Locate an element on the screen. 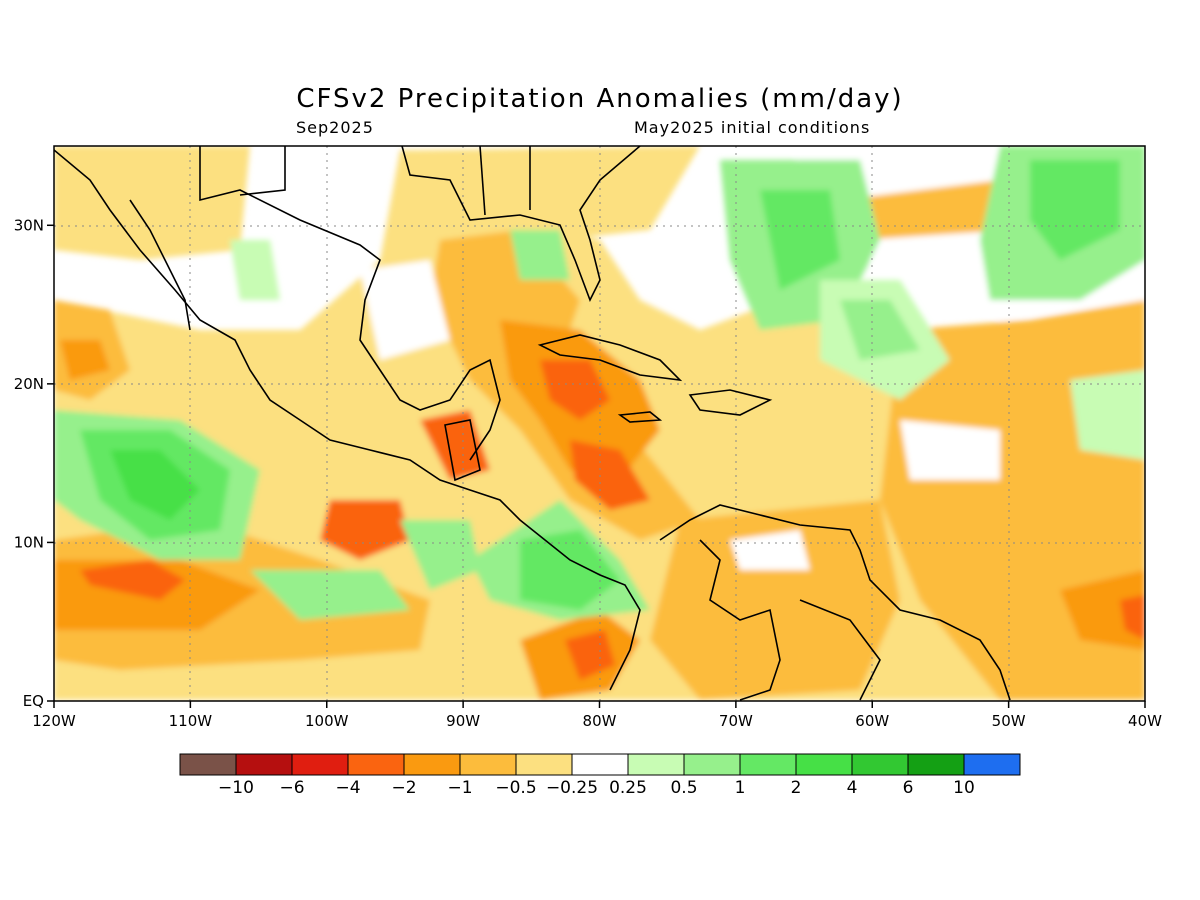 This screenshot has height=900, width=1200. colorbar-label: 2 is located at coordinates (796, 788).